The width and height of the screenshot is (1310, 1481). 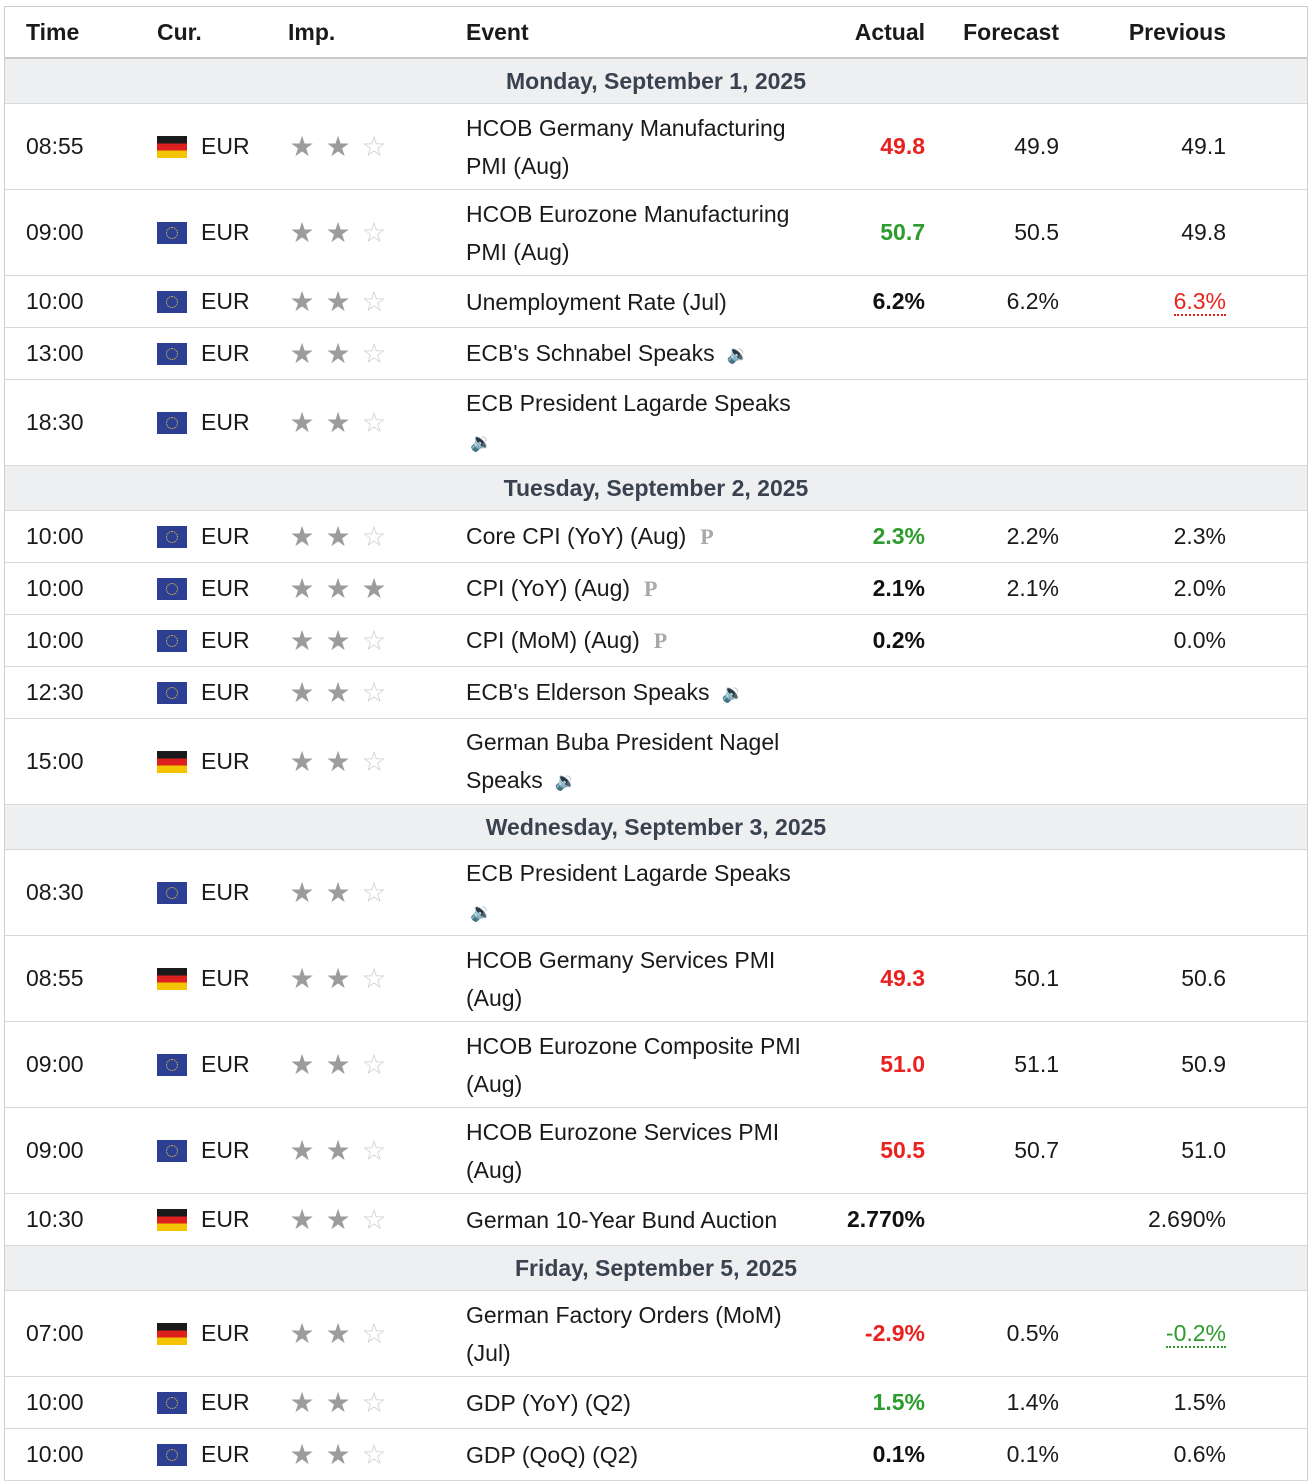 I want to click on event-row: 10:00 EUR ★ ★ ☆ GDP (YoY) (Q2) 1.5% 1.4% 1.5%, so click(x=656, y=1403).